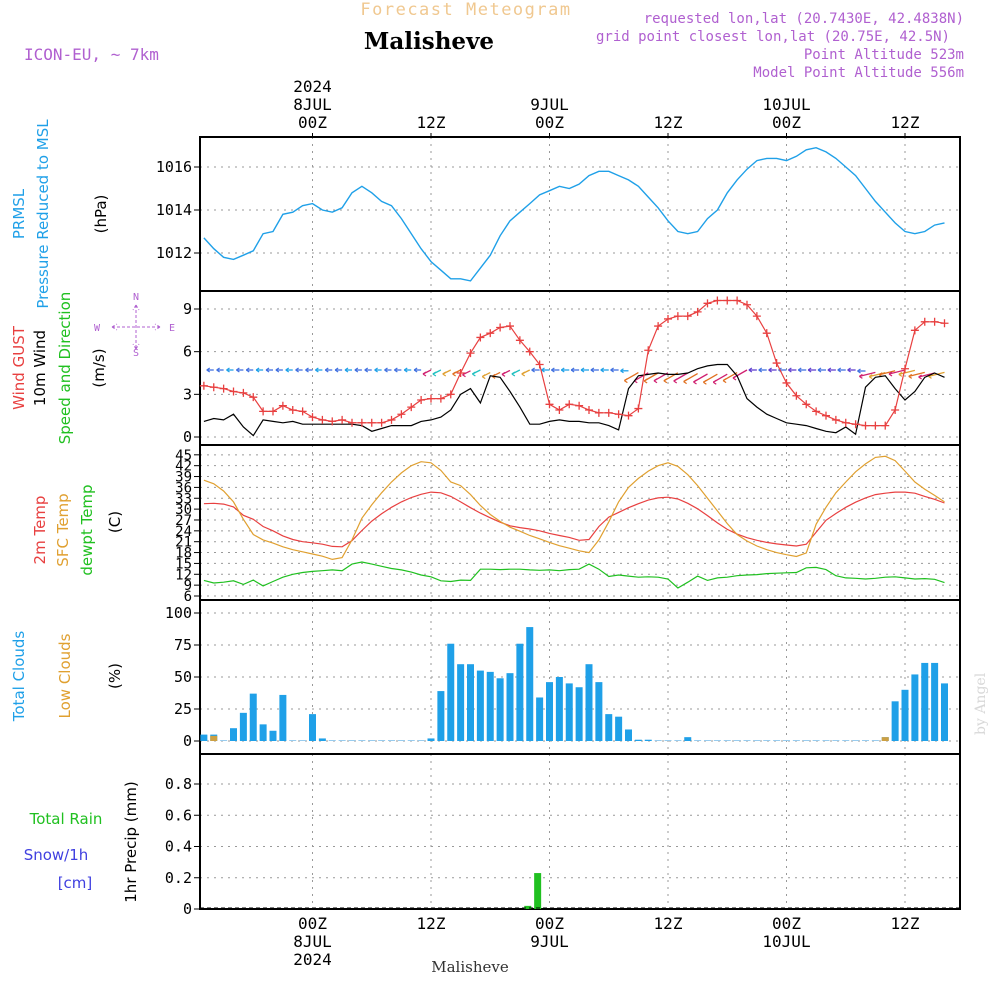 This screenshot has width=1000, height=1000. Describe the element at coordinates (312, 923) in the screenshot. I see `bottom-time-label: 00Z` at that location.